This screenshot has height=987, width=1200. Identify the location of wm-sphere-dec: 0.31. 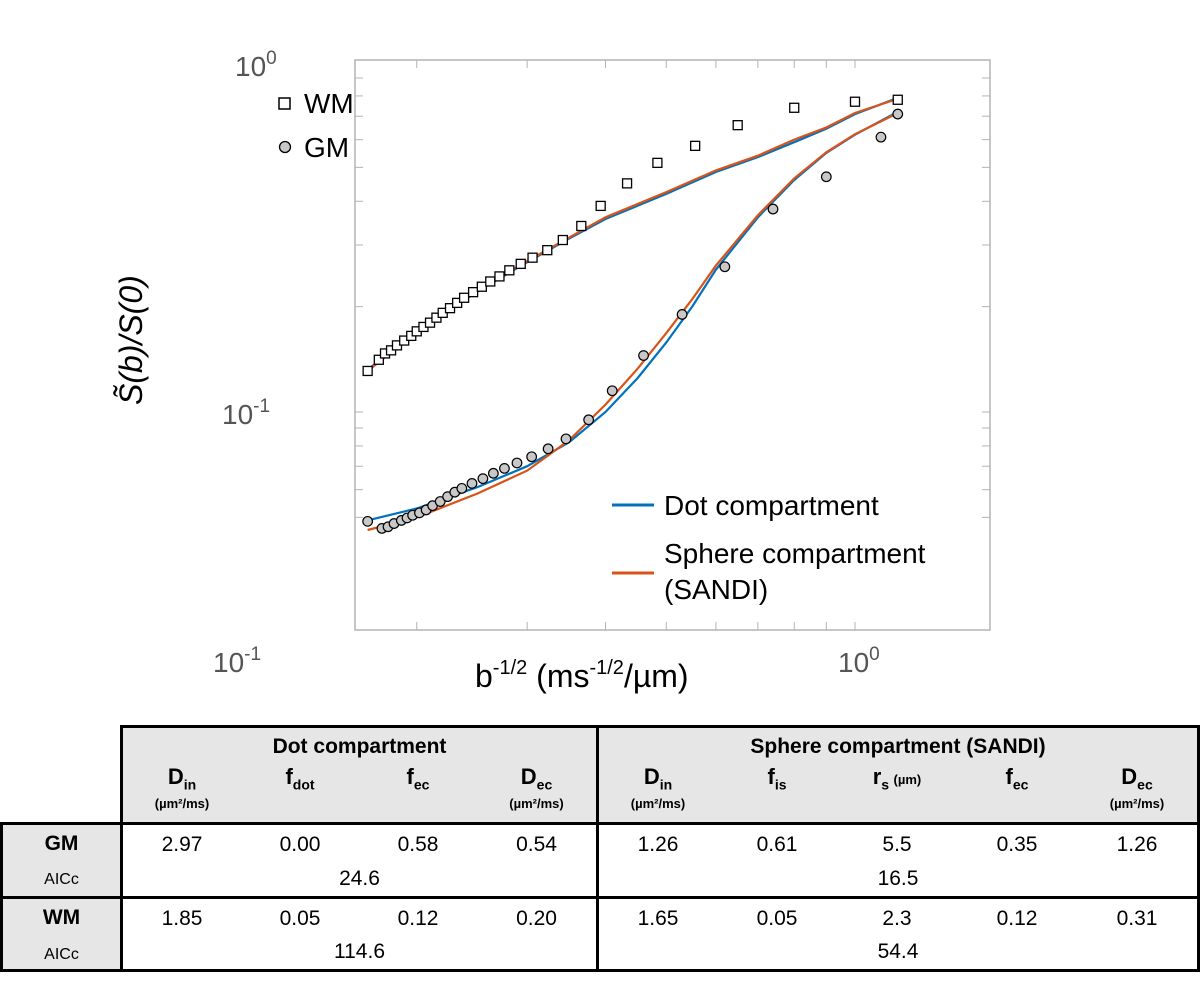
(1137, 918).